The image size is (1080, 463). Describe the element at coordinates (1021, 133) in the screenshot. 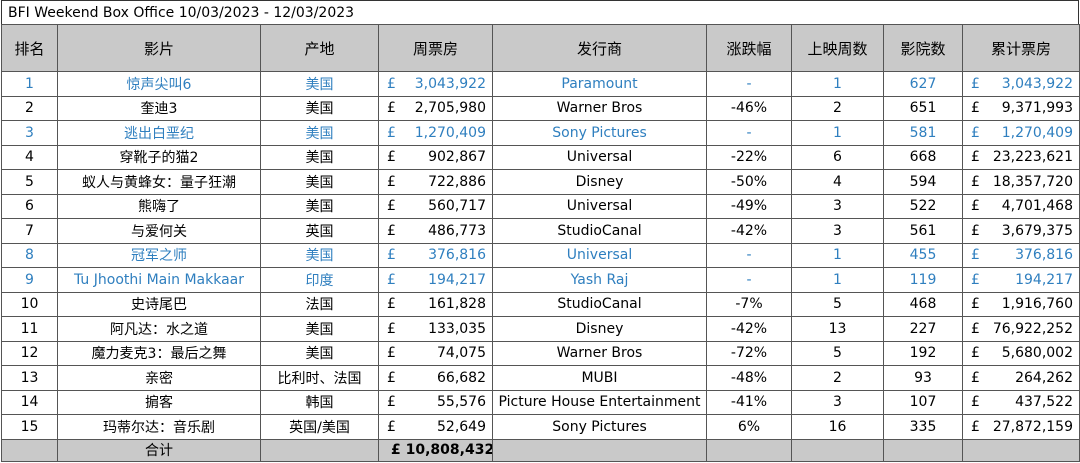

I see `cell-total-gross: £1,270,409` at that location.